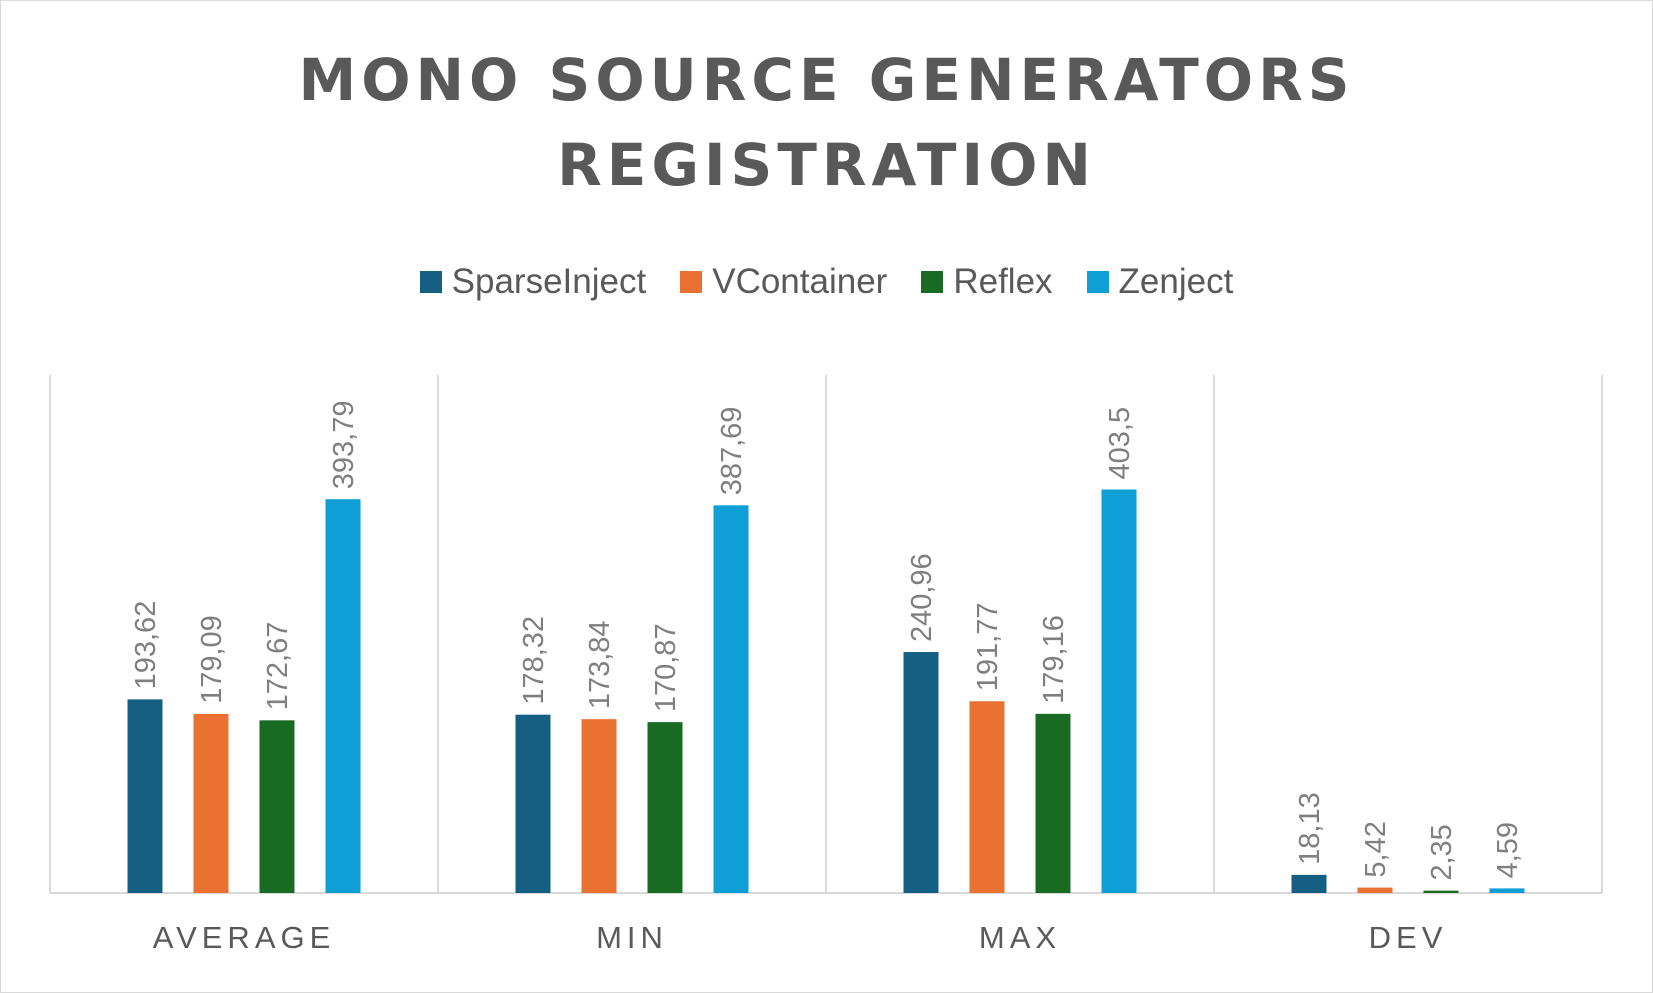 The width and height of the screenshot is (1653, 993). I want to click on legend-label-sparseinject: SparseInject, so click(549, 281).